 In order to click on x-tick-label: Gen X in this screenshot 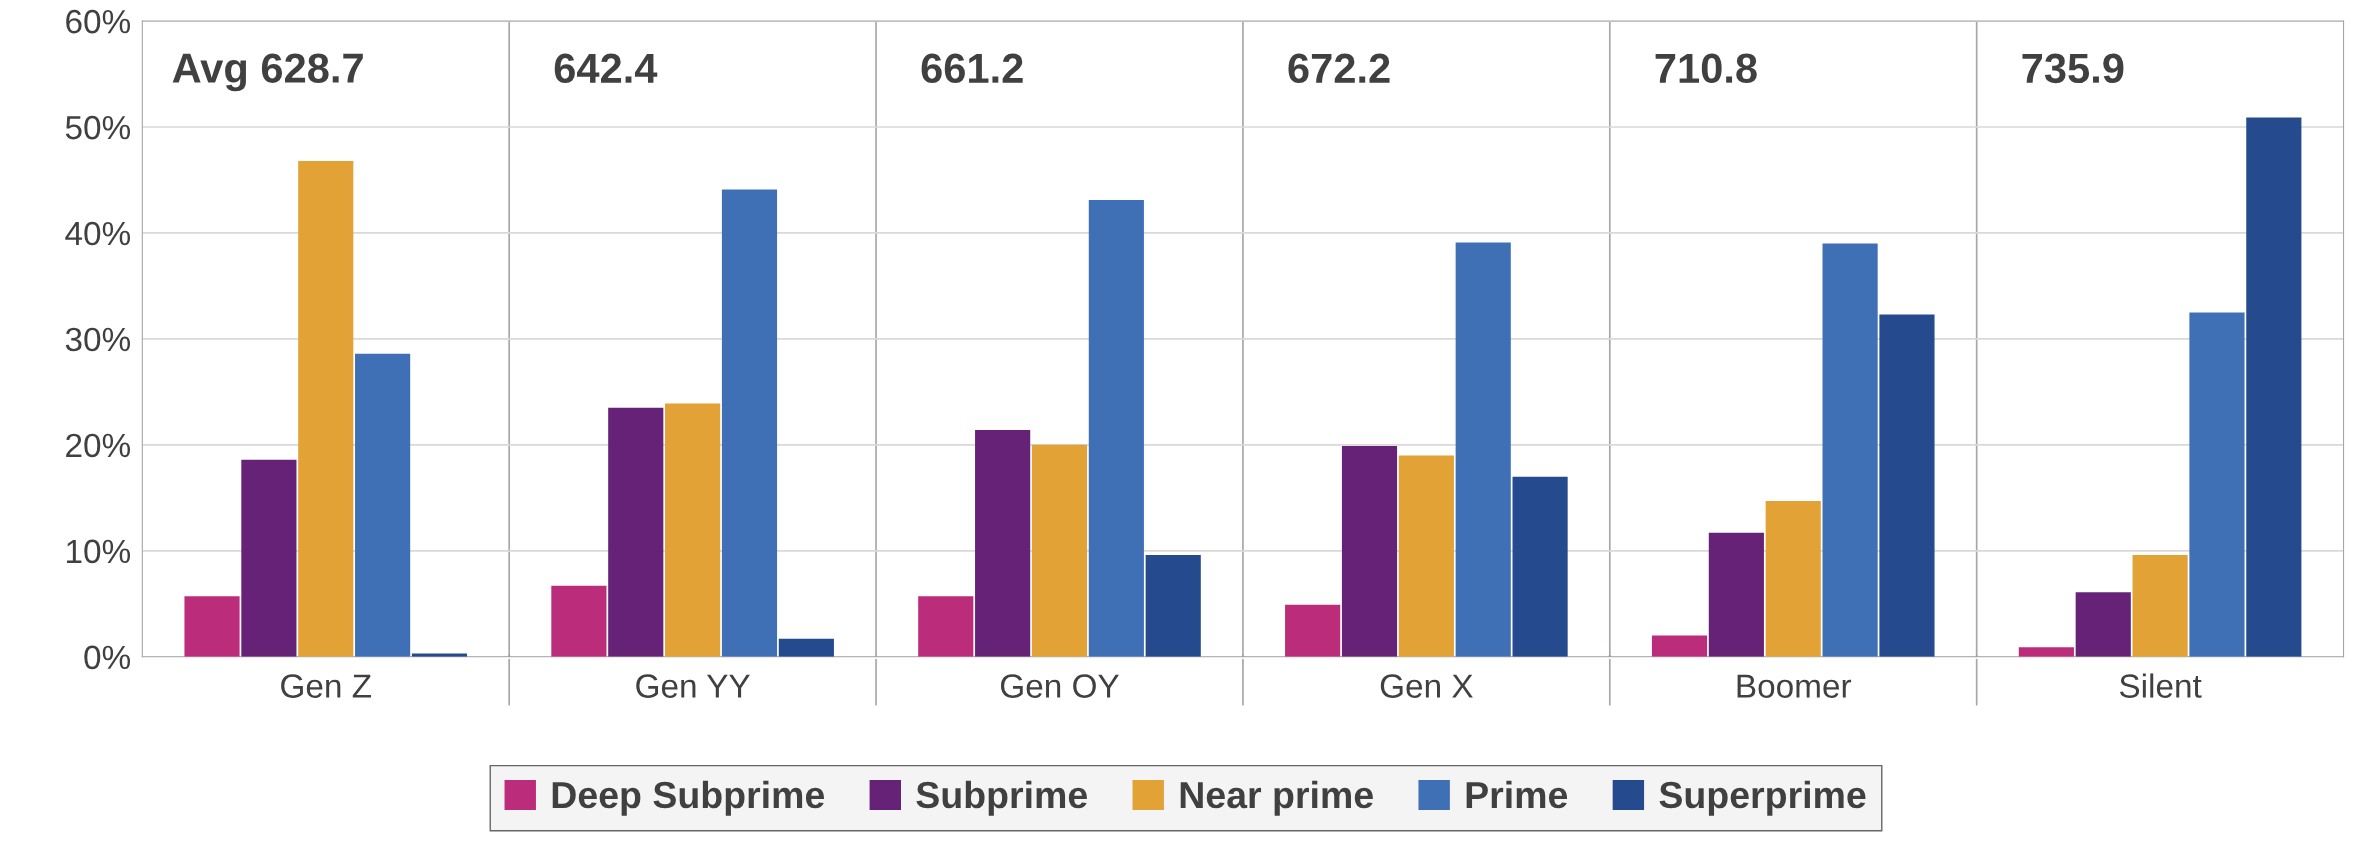, I will do `click(1426, 686)`.